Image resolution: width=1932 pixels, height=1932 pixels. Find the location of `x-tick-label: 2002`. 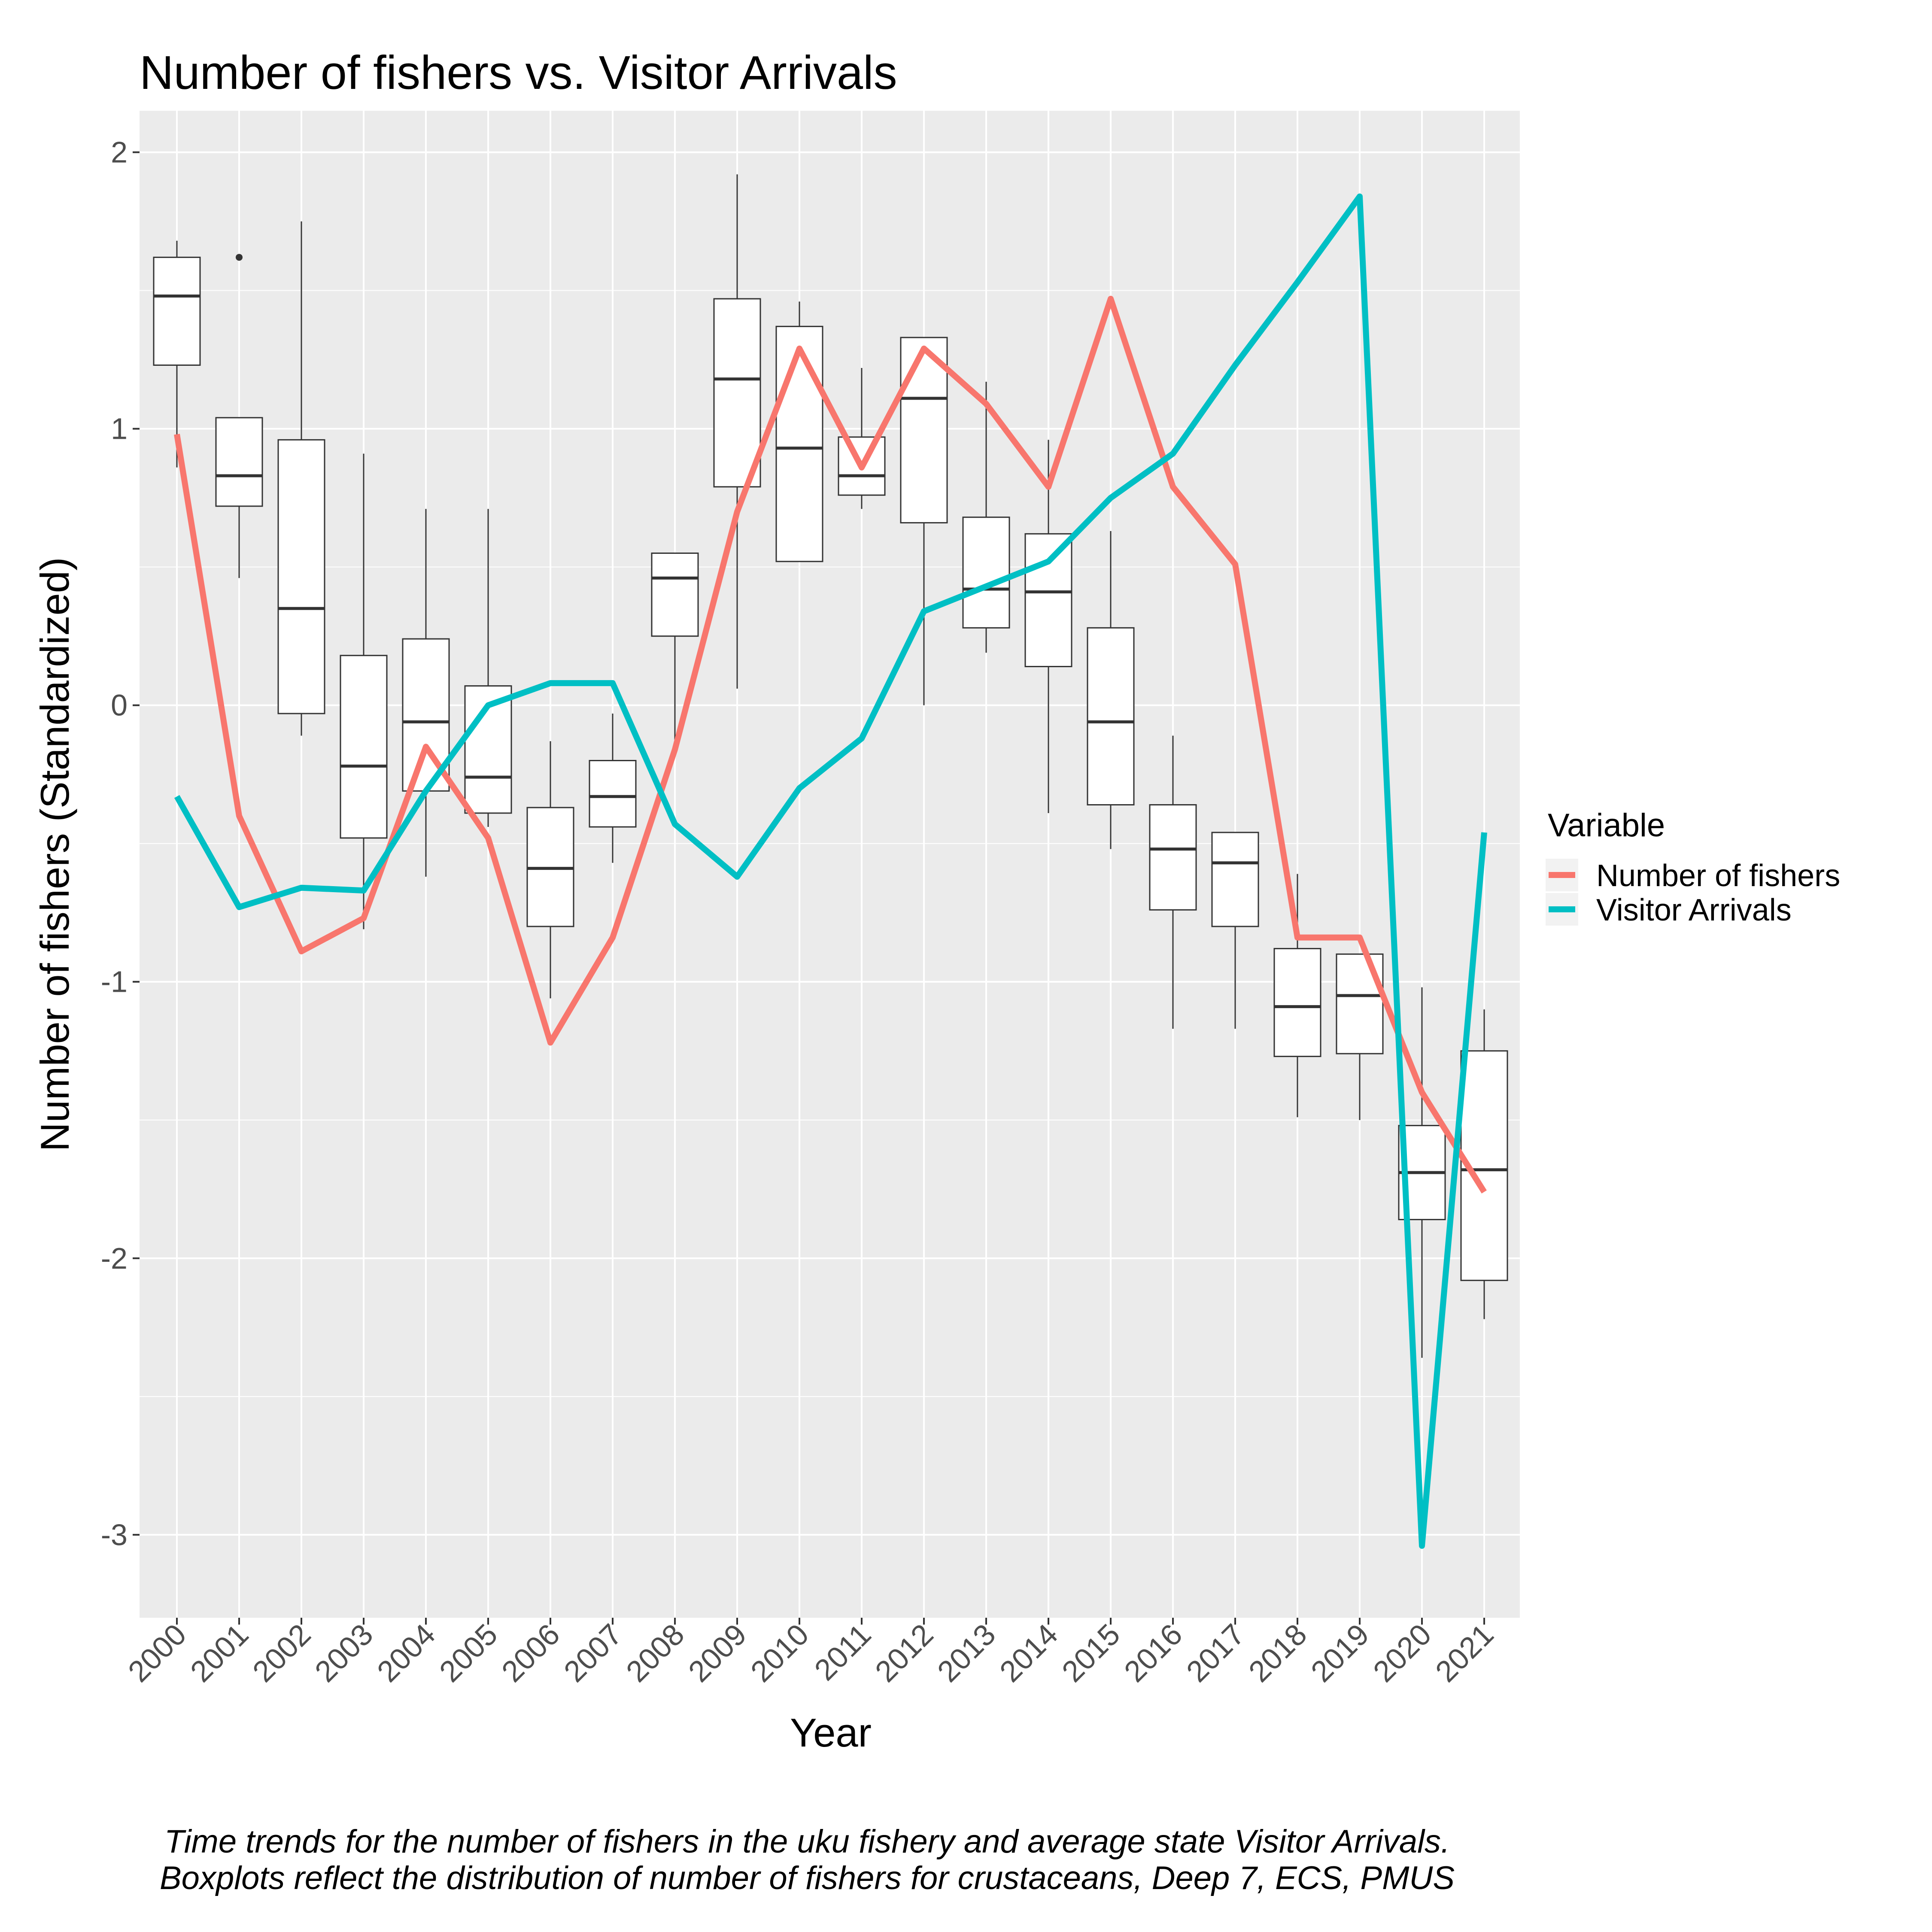

x-tick-label: 2002 is located at coordinates (281, 1653).